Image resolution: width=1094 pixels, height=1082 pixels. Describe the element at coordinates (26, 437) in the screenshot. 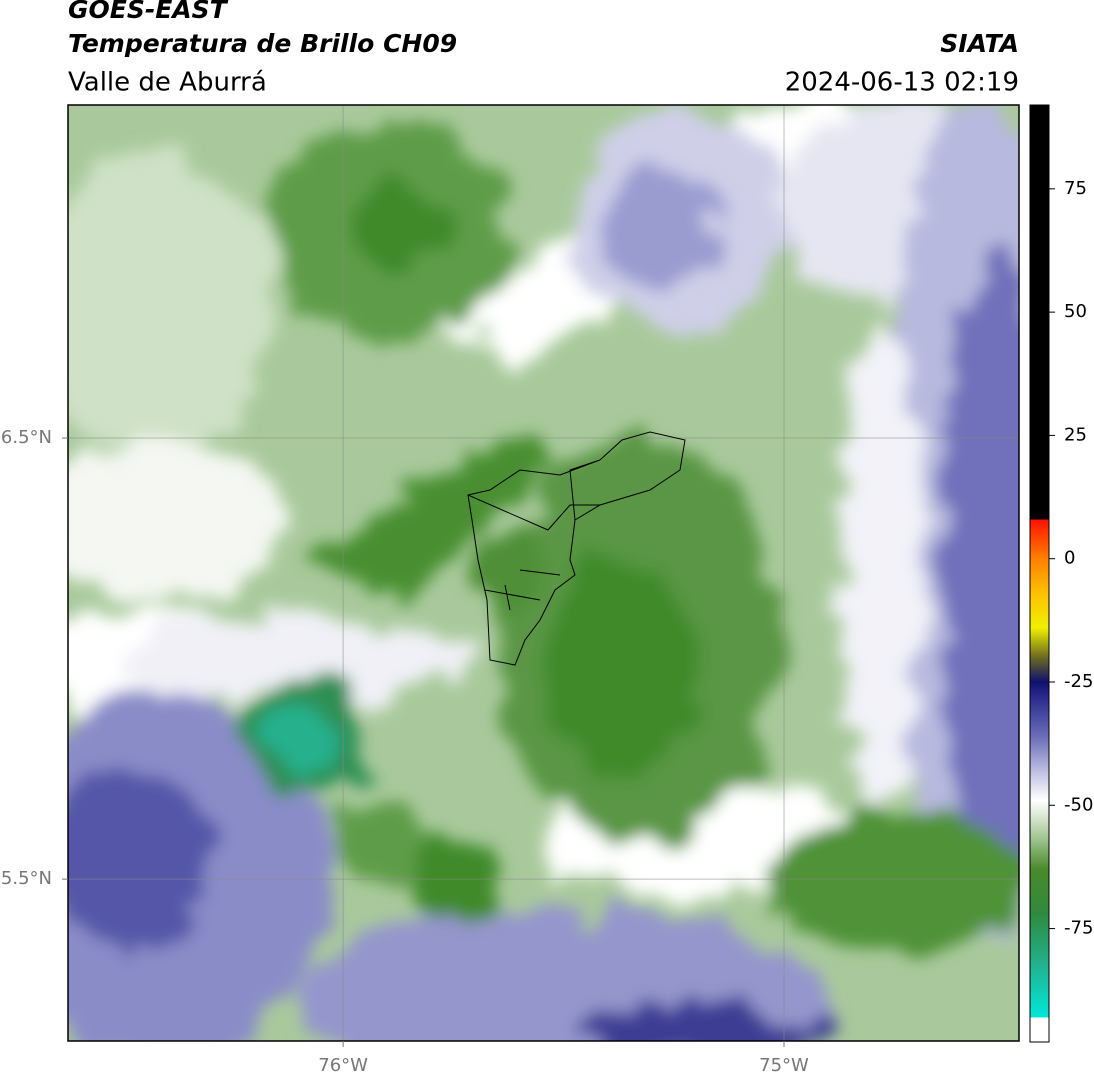

I see `y-tick-label: 6.5°N` at that location.